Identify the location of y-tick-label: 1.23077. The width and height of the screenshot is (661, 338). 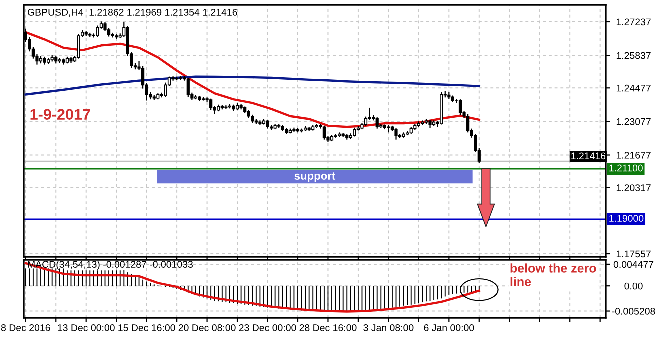
(633, 122).